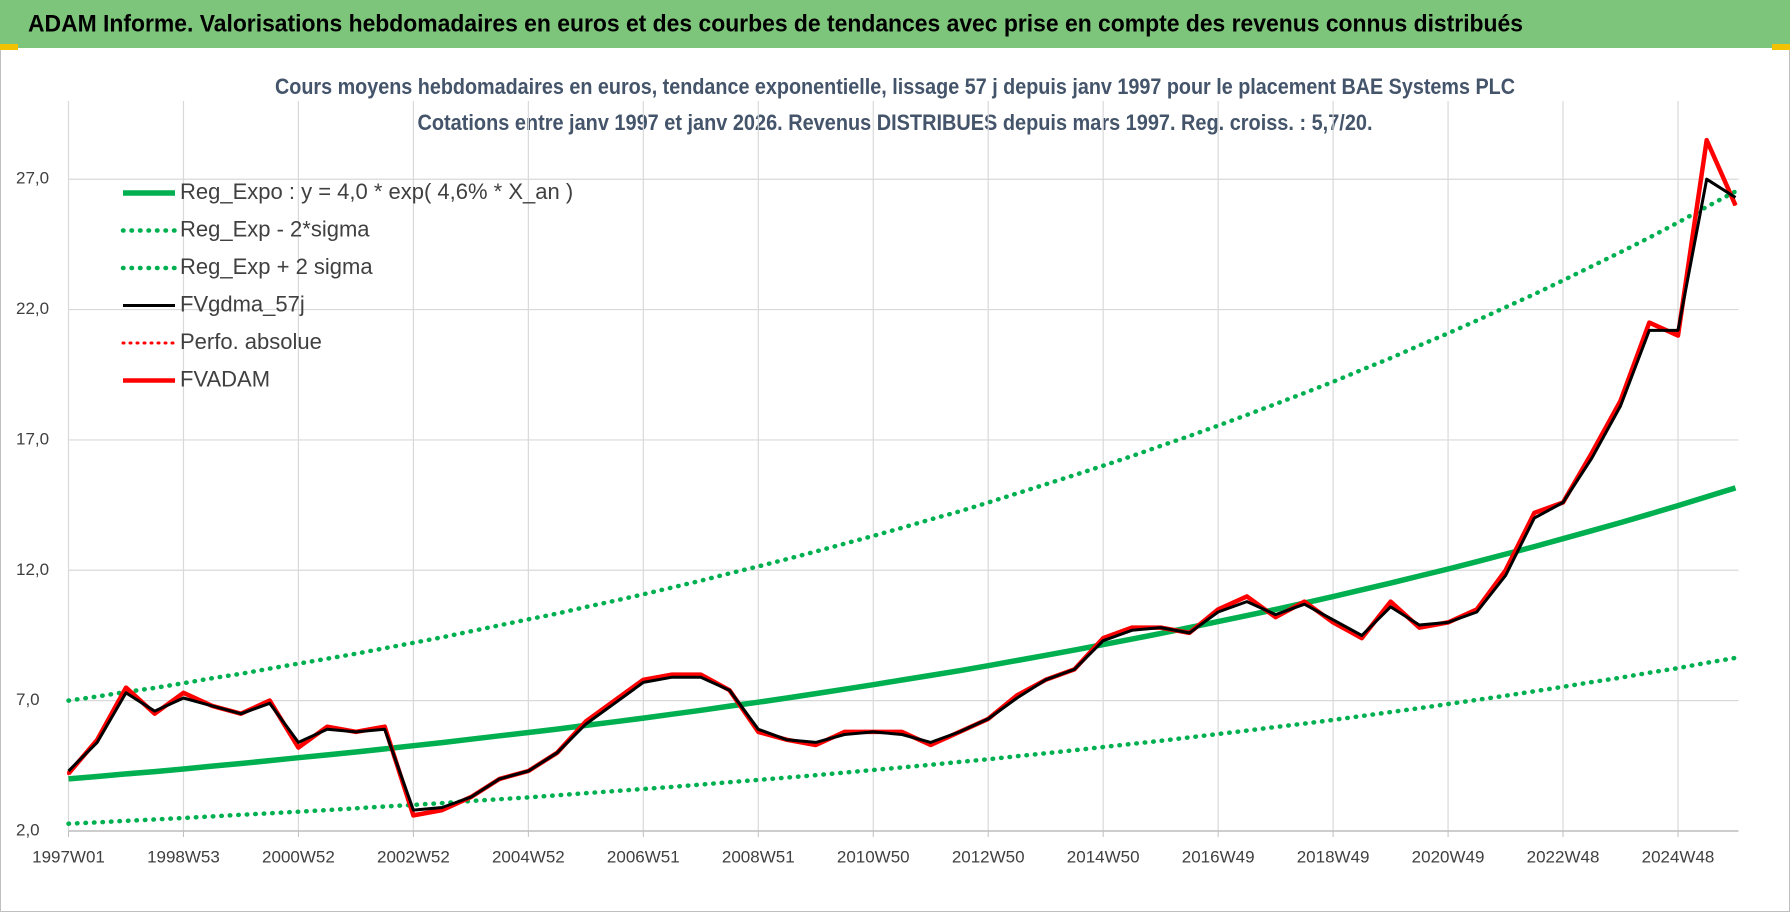 The height and width of the screenshot is (912, 1790). What do you see at coordinates (32, 308) in the screenshot?
I see `y-tick-label: 22,0` at bounding box center [32, 308].